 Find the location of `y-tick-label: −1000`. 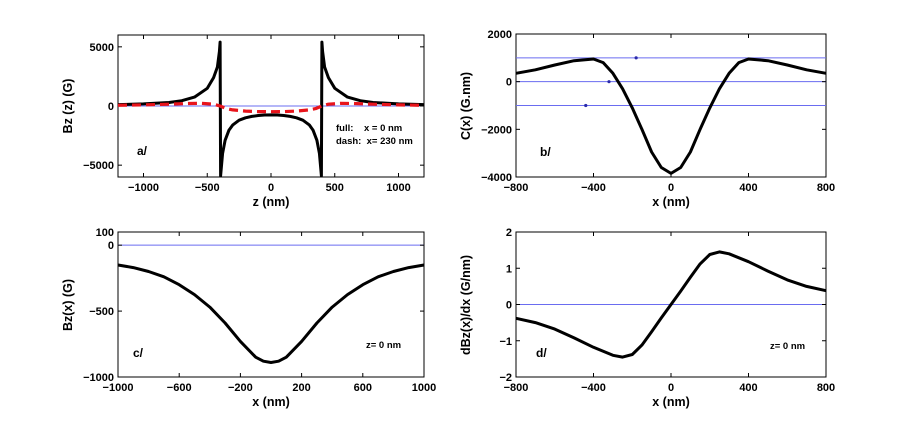

y-tick-label: −1000 is located at coordinates (98, 378).